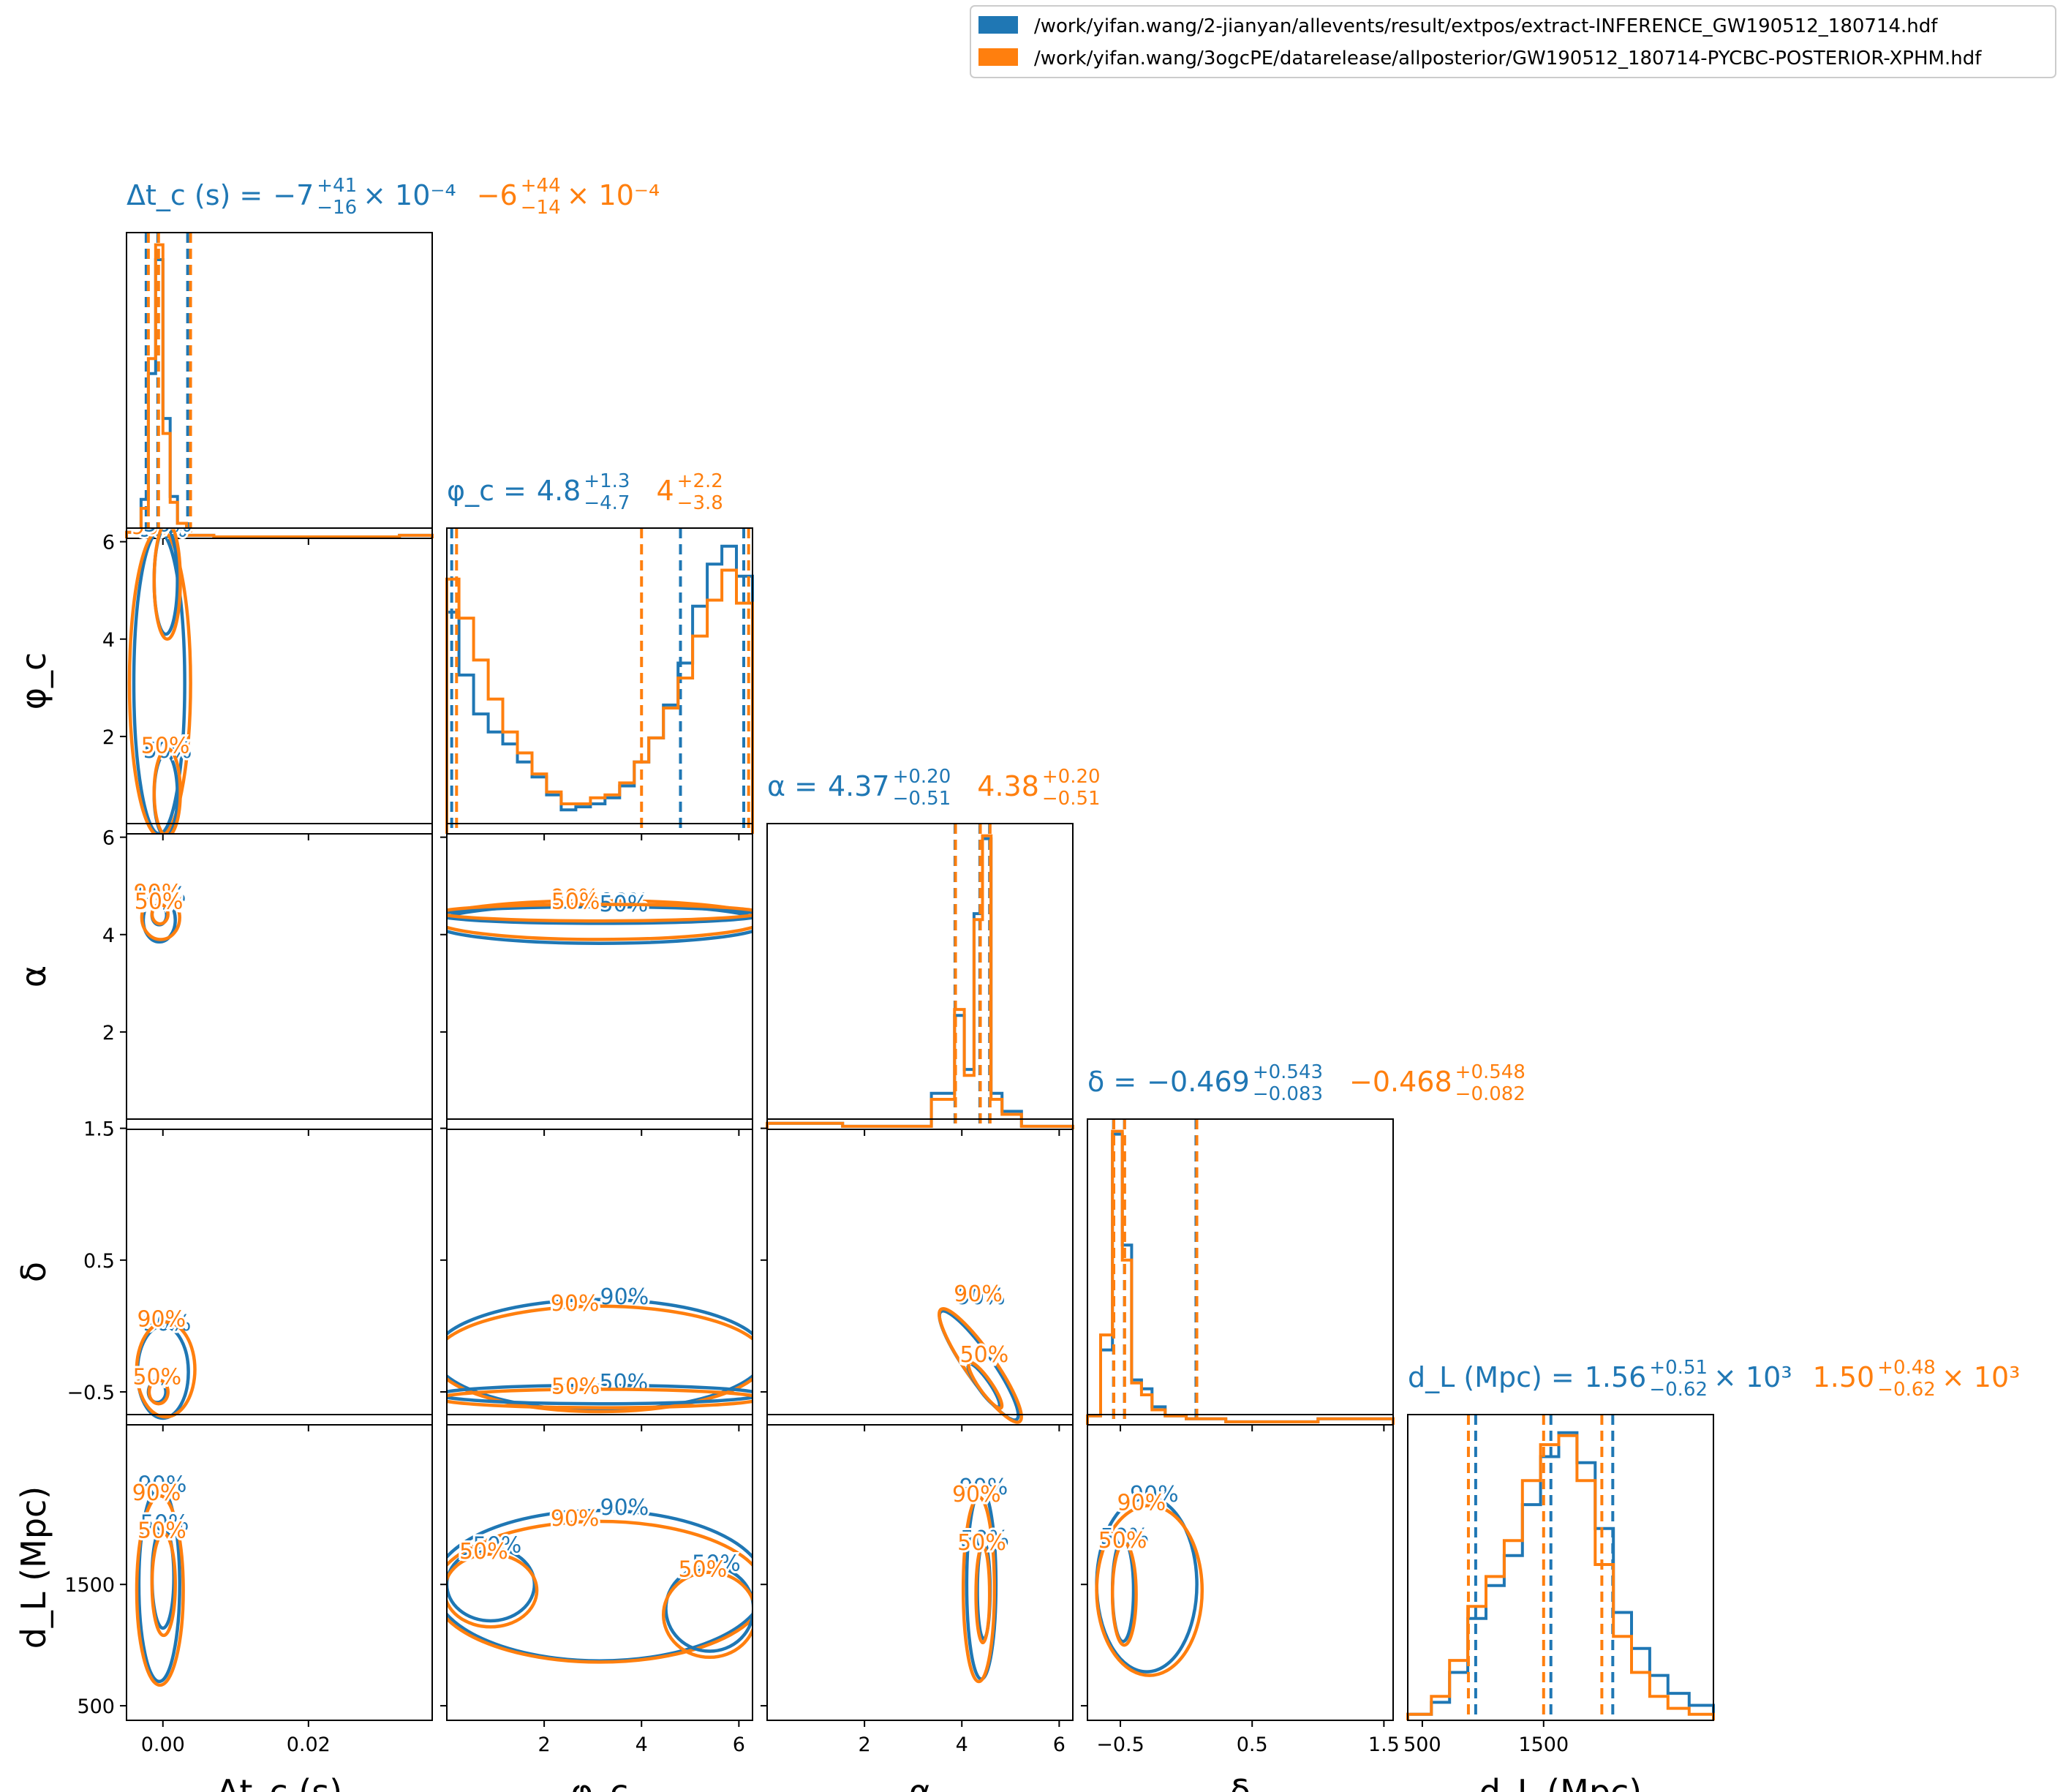 The width and height of the screenshot is (2063, 1792). What do you see at coordinates (1240, 1782) in the screenshot?
I see `x-axis-label: δ` at bounding box center [1240, 1782].